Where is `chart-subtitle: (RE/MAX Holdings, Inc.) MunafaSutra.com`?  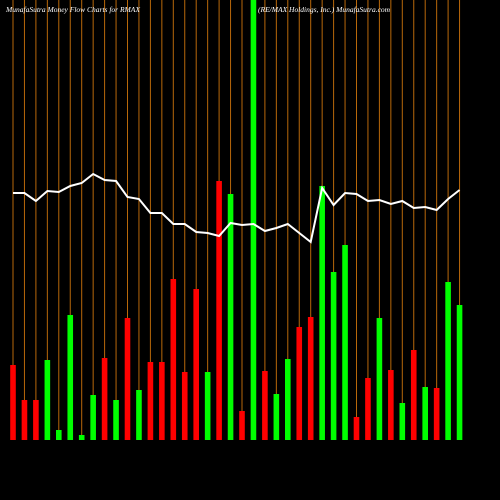 chart-subtitle: (RE/MAX Holdings, Inc.) MunafaSutra.com is located at coordinates (324, 9).